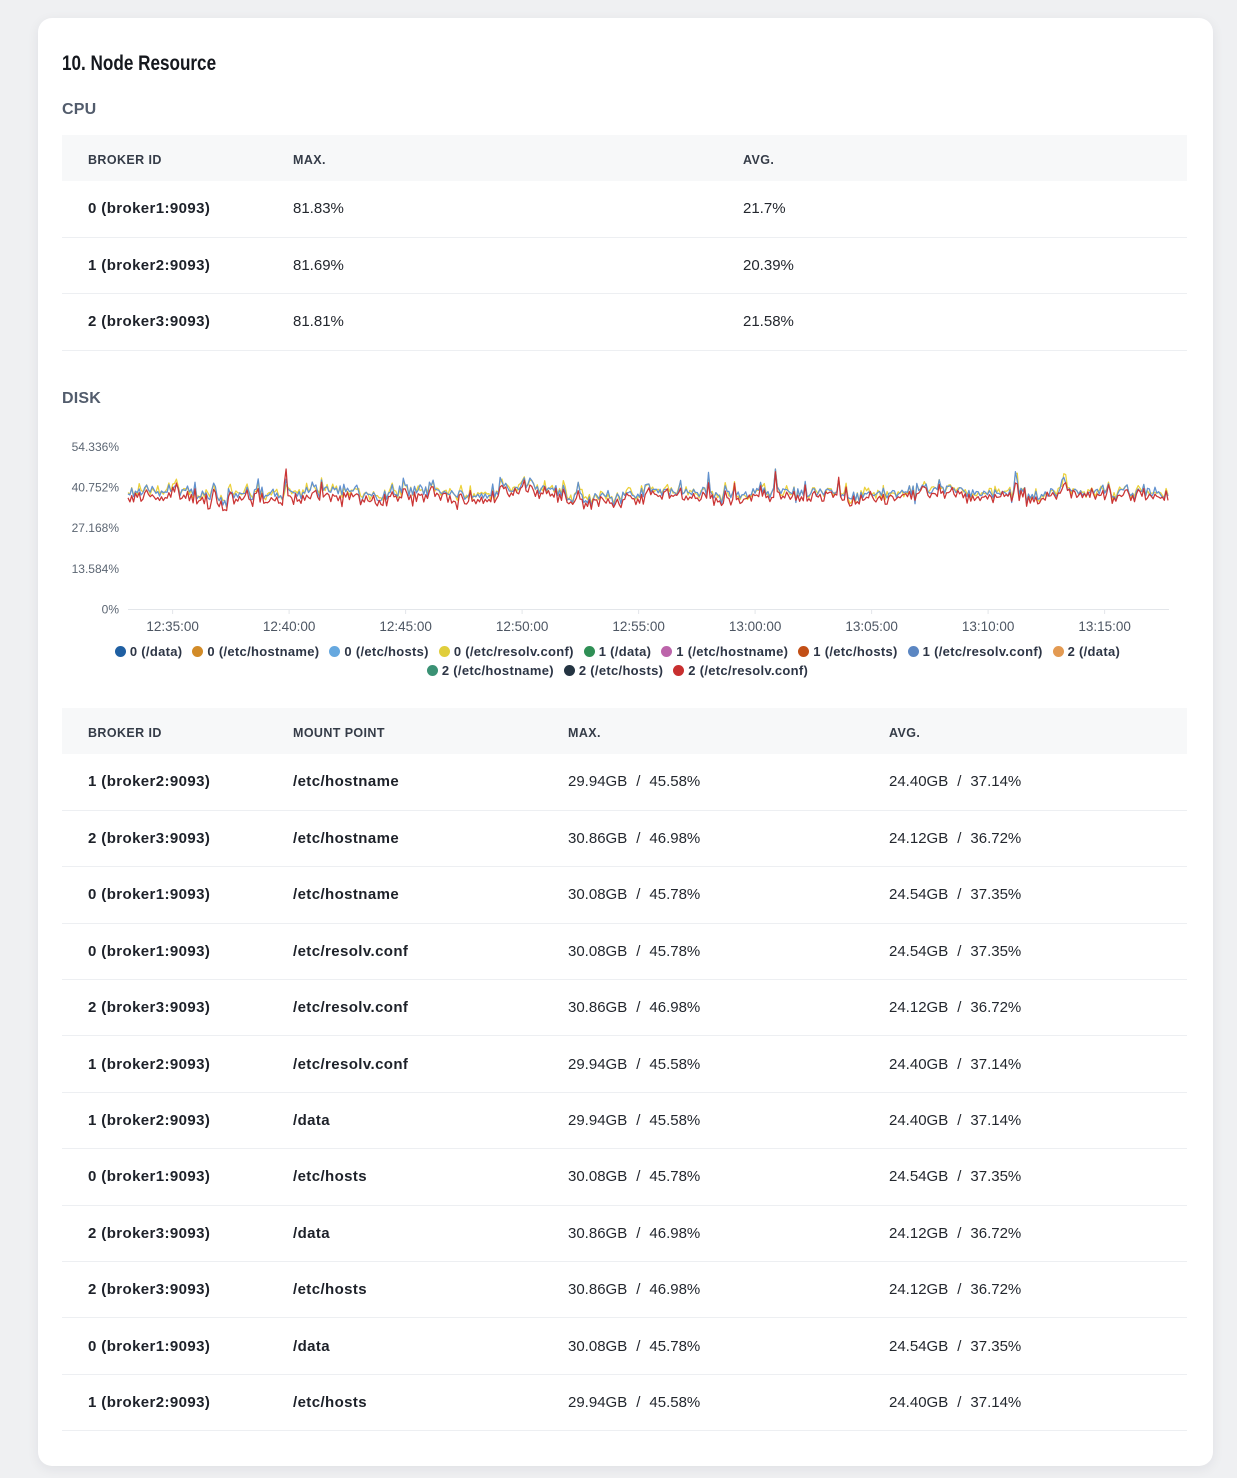 This screenshot has height=1478, width=1237. I want to click on svg-text: 13:10:00, so click(988, 626).